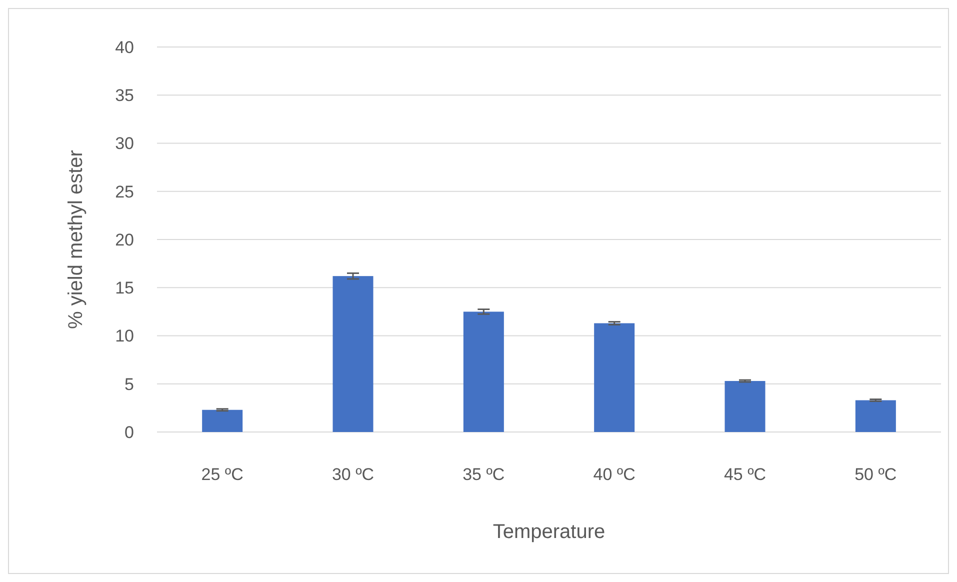 Image resolution: width=957 pixels, height=582 pixels. What do you see at coordinates (124, 192) in the screenshot?
I see `y-tick-label: 25` at bounding box center [124, 192].